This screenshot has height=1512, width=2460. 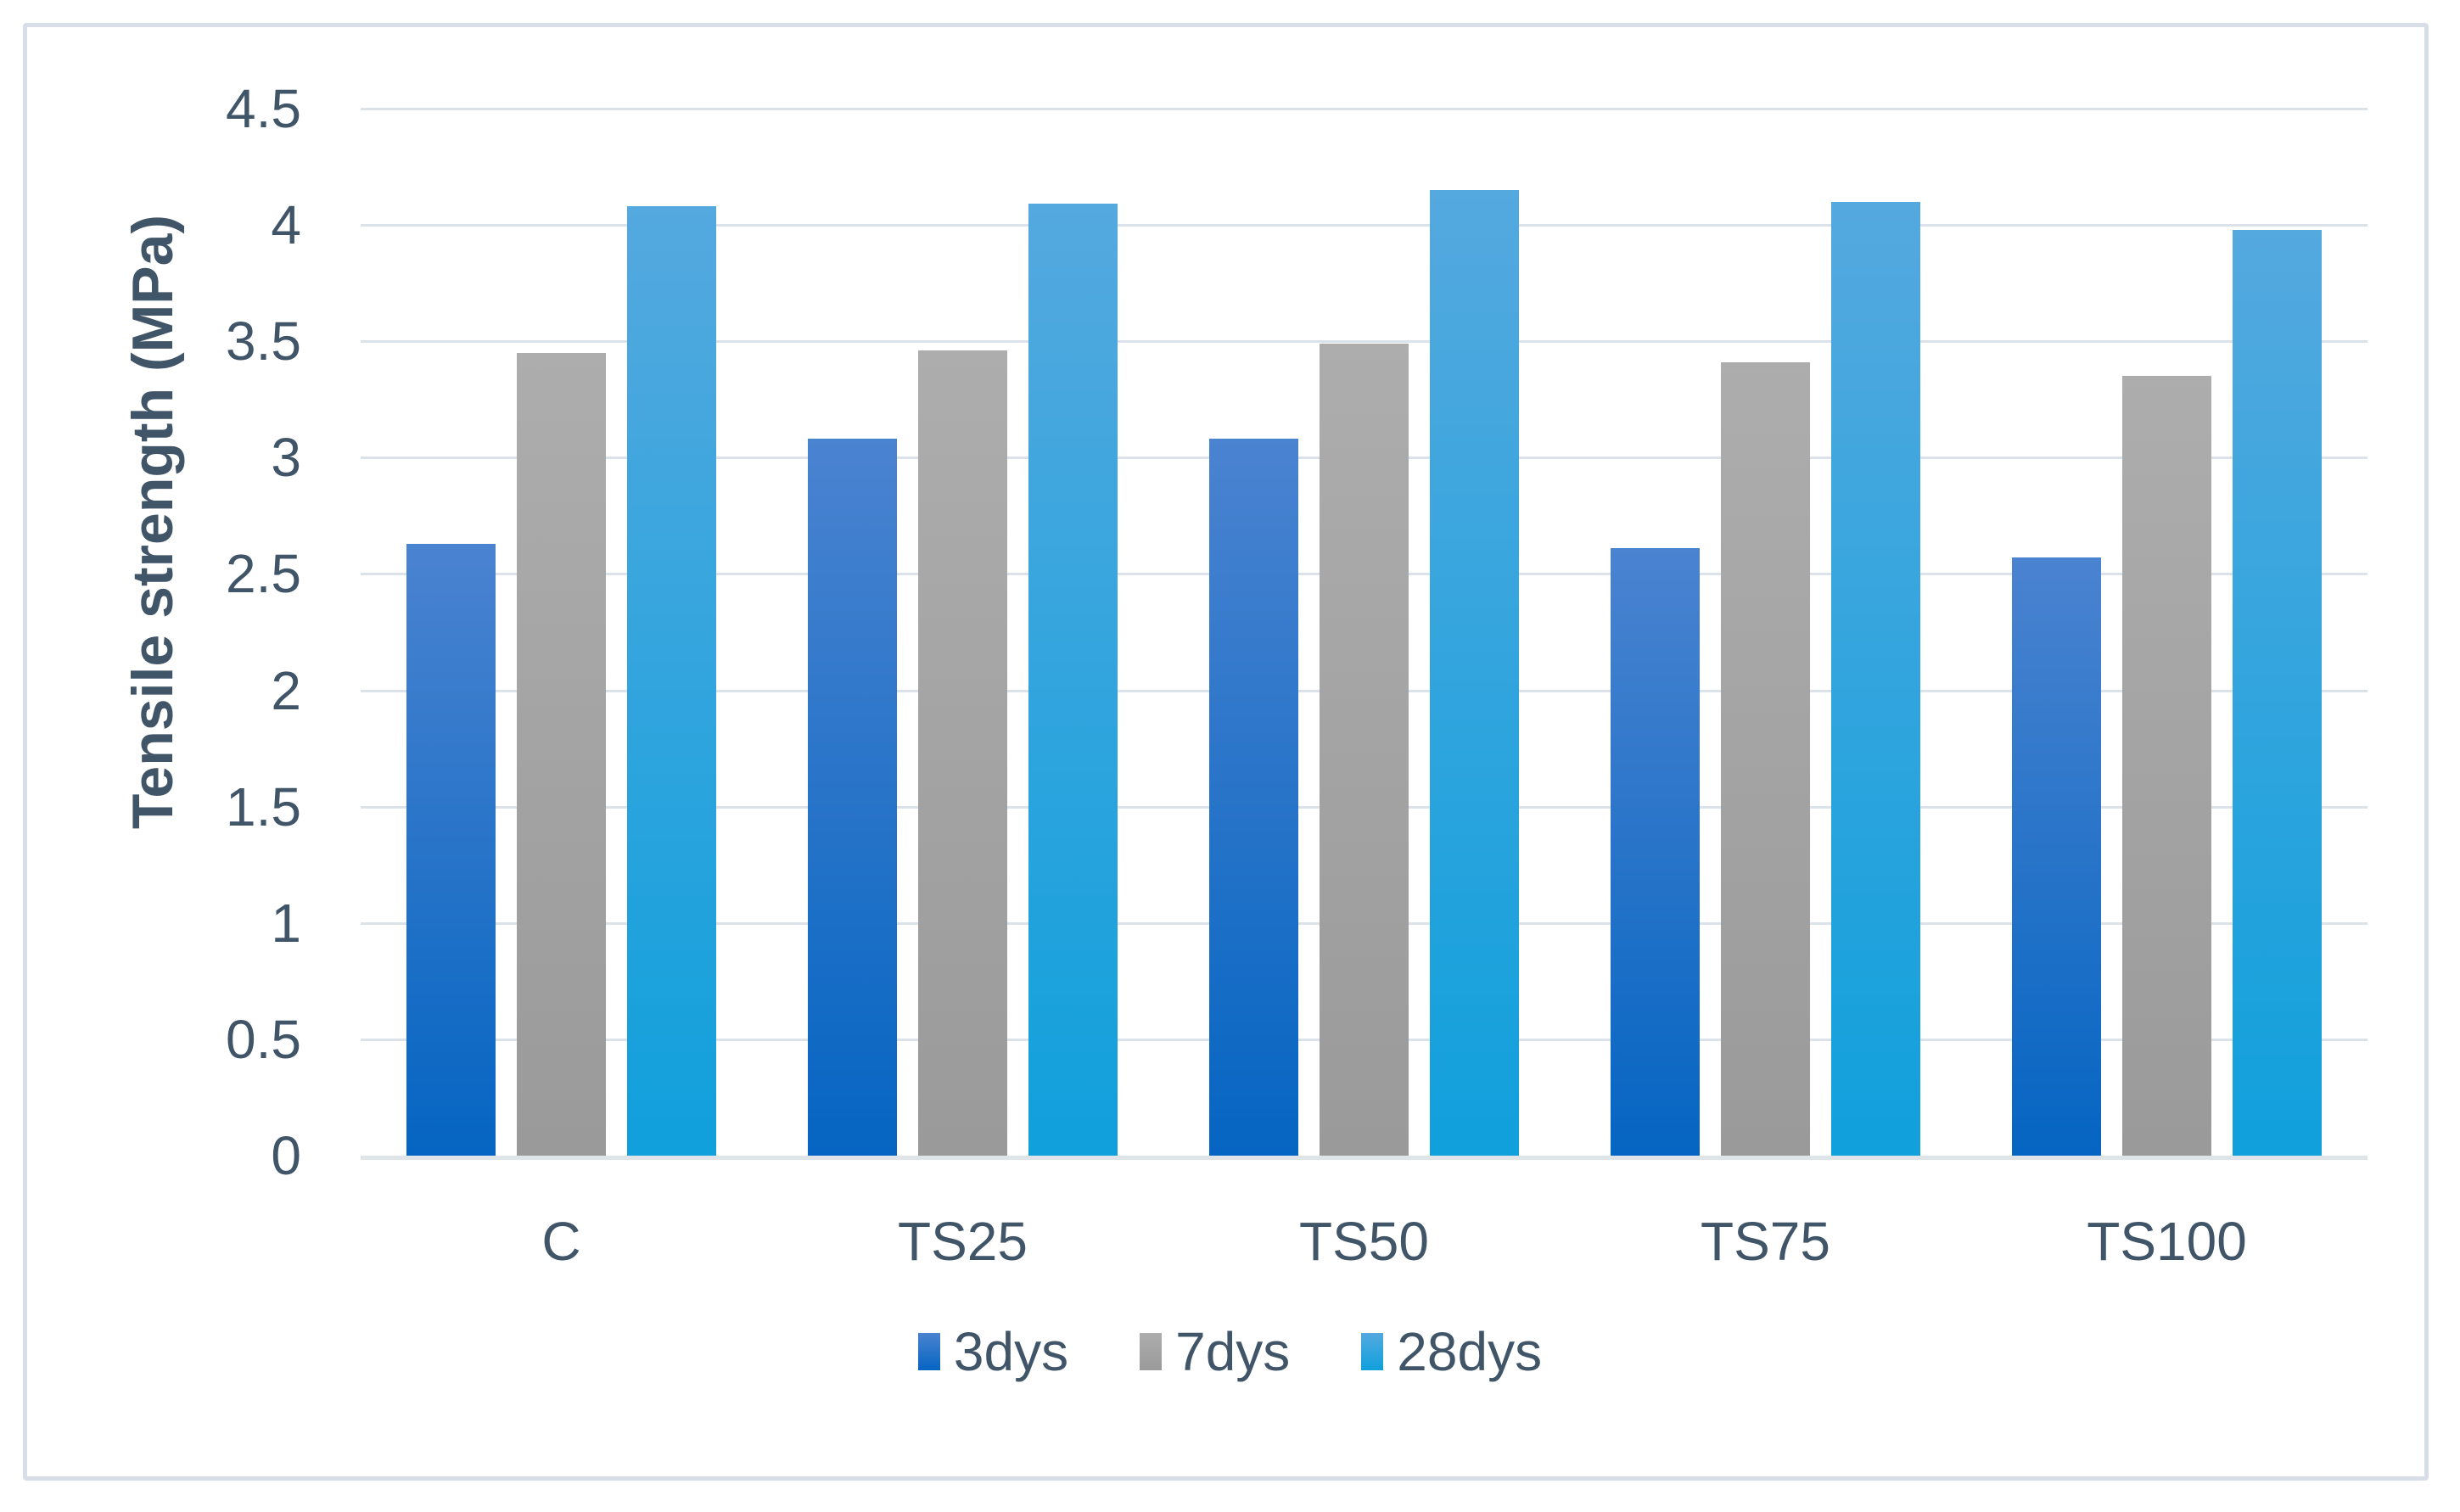 What do you see at coordinates (1011, 1351) in the screenshot?
I see `legend-label: 3dys` at bounding box center [1011, 1351].